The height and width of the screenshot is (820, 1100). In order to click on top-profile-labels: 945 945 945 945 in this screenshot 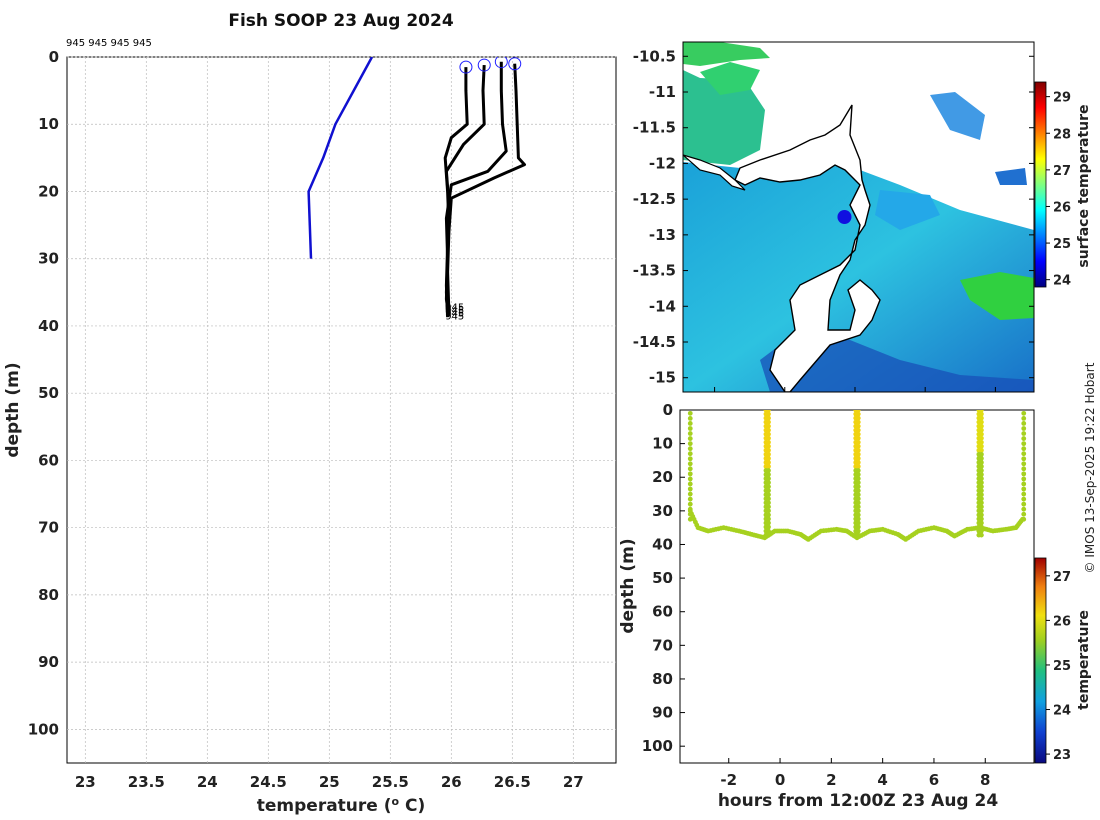, I will do `click(109, 43)`.